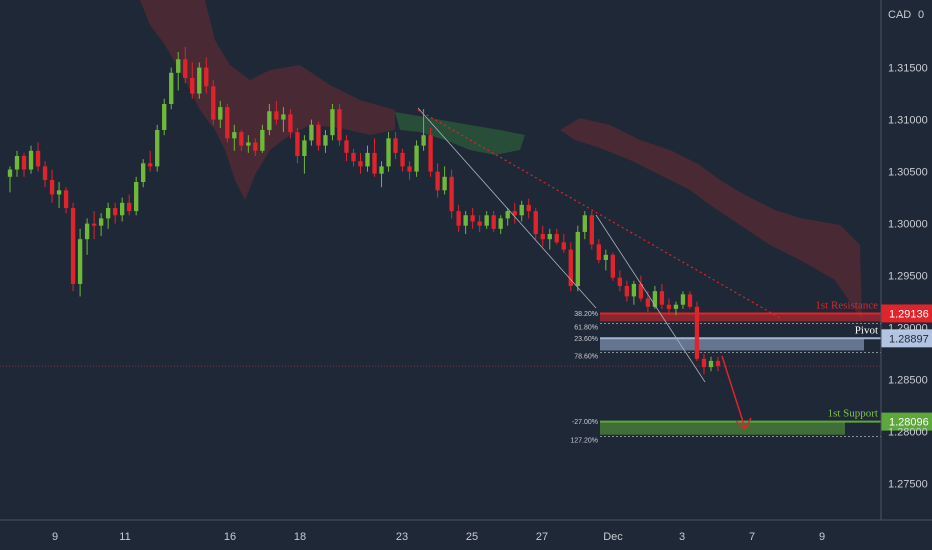 The width and height of the screenshot is (932, 550). What do you see at coordinates (753, 315) in the screenshot?
I see `resistance-zone: 38.20% 61.80% 1st Resistance 1.29136` at bounding box center [753, 315].